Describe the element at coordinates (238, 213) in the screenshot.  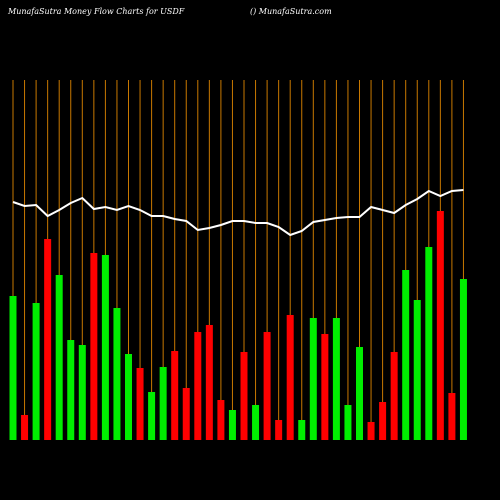
I see `money-flow-line` at that location.